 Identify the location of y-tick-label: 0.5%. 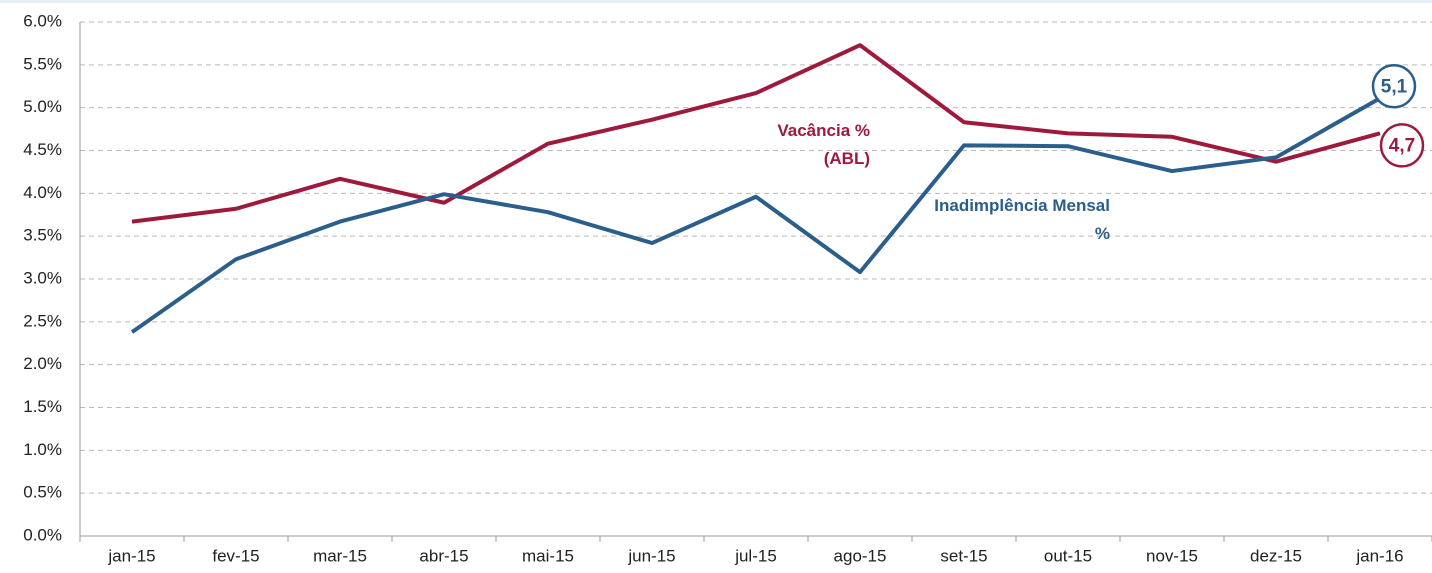
(42, 492).